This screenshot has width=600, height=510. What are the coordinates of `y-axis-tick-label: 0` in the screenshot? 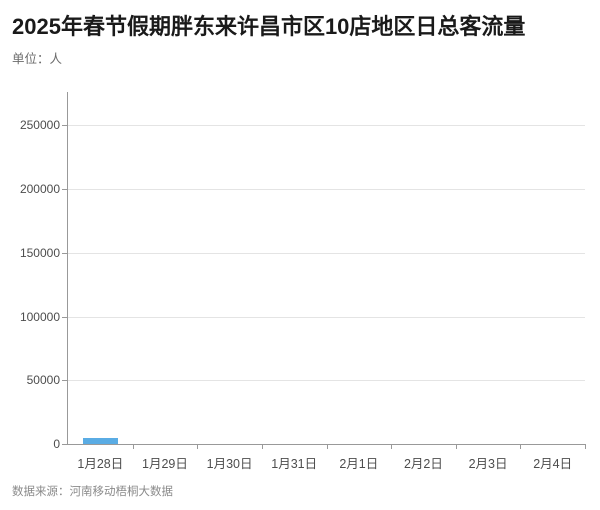 It's located at (56, 444).